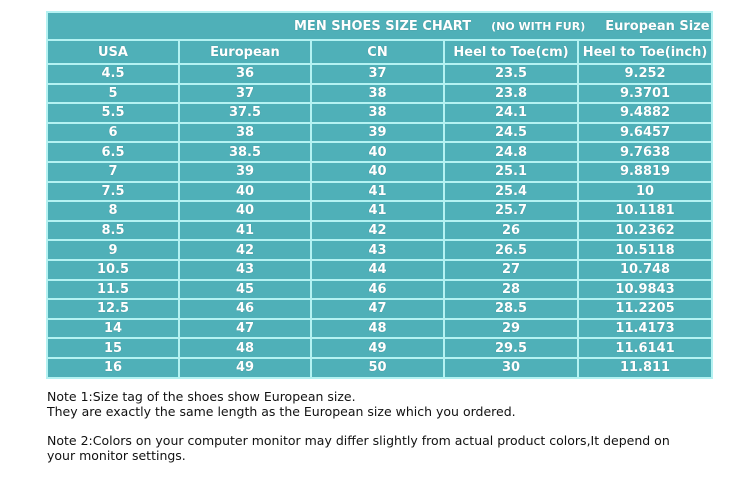 The image size is (750, 483). What do you see at coordinates (511, 152) in the screenshot?
I see `cell-heel-toe-cm: 24.8` at bounding box center [511, 152].